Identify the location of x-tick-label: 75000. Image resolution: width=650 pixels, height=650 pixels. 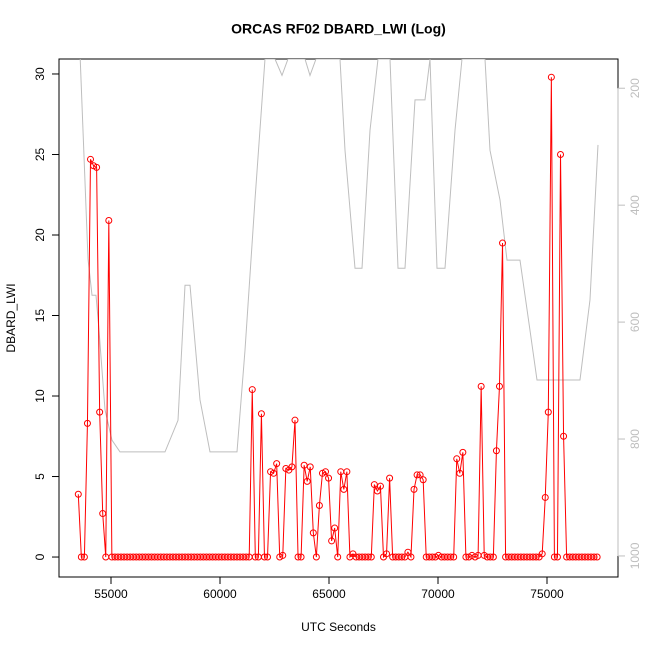
(547, 594).